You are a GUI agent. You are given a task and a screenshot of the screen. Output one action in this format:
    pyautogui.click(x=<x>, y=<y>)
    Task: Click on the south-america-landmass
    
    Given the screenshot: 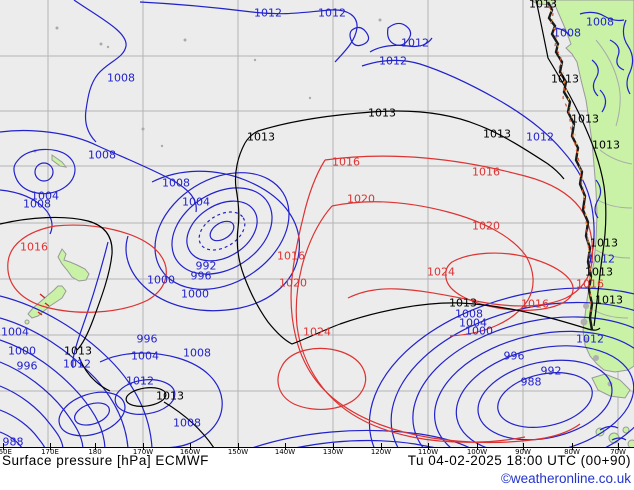 What is the action you would take?
    pyautogui.click(x=593, y=186)
    